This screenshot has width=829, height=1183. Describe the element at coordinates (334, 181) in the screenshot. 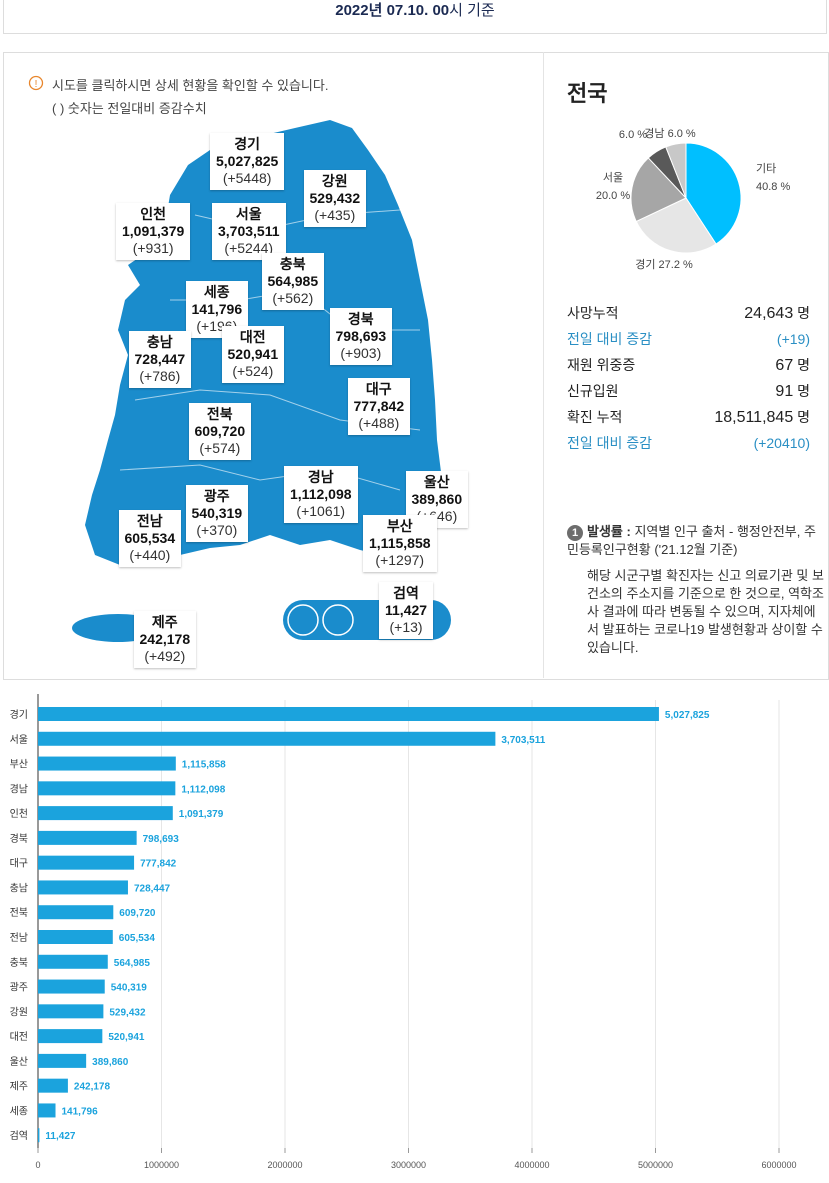

I see `region-name: 강원` at that location.